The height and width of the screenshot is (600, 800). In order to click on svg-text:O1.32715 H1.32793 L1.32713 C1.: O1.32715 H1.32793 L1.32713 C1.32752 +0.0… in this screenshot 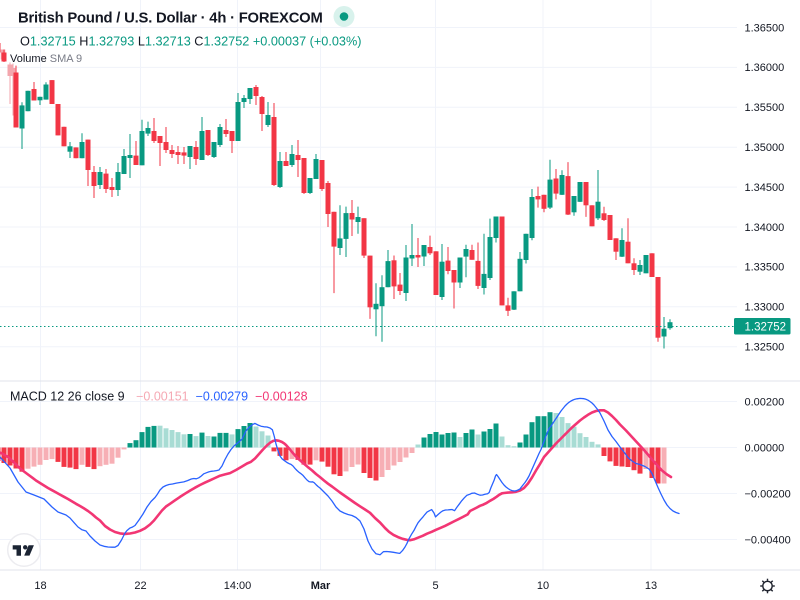, I will do `click(191, 42)`.